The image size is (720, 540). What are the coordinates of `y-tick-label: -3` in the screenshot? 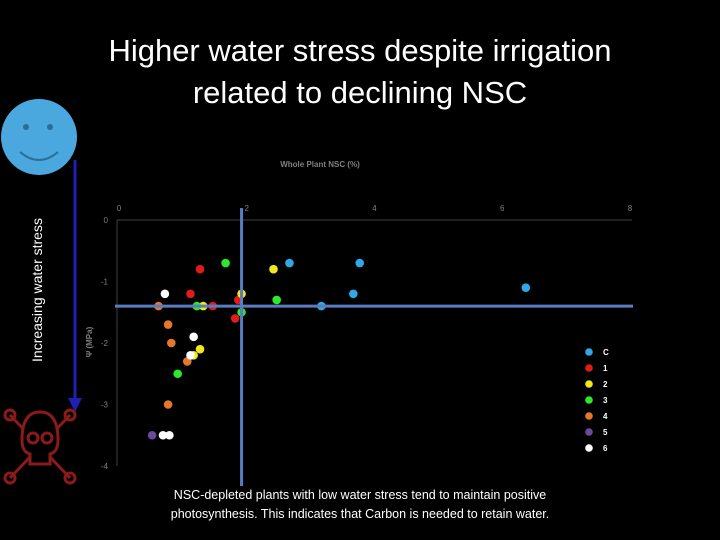 It's located at (105, 405).